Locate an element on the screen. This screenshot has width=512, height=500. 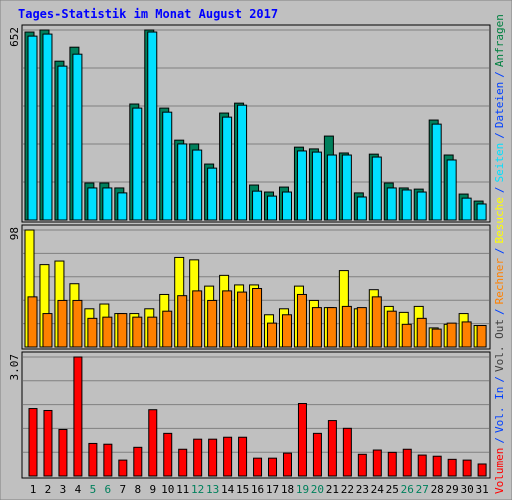
legend-entry: Vol. In is located at coordinates (499, 410).